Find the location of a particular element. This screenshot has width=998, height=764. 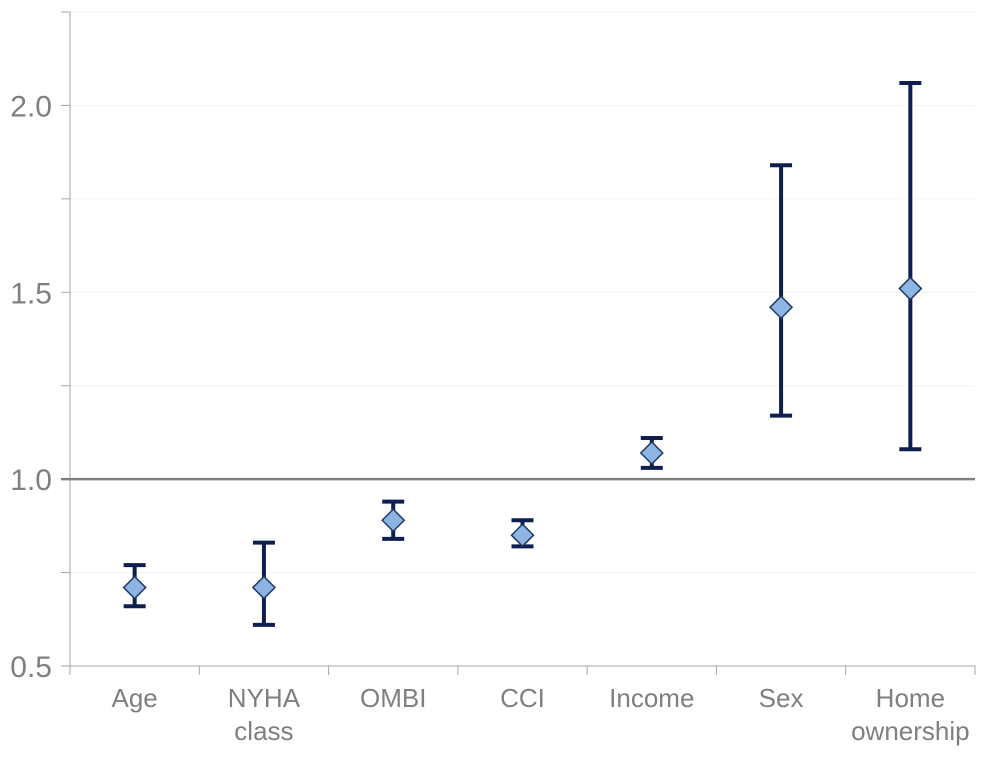

y-tick-label: 1.0 is located at coordinates (31, 480).